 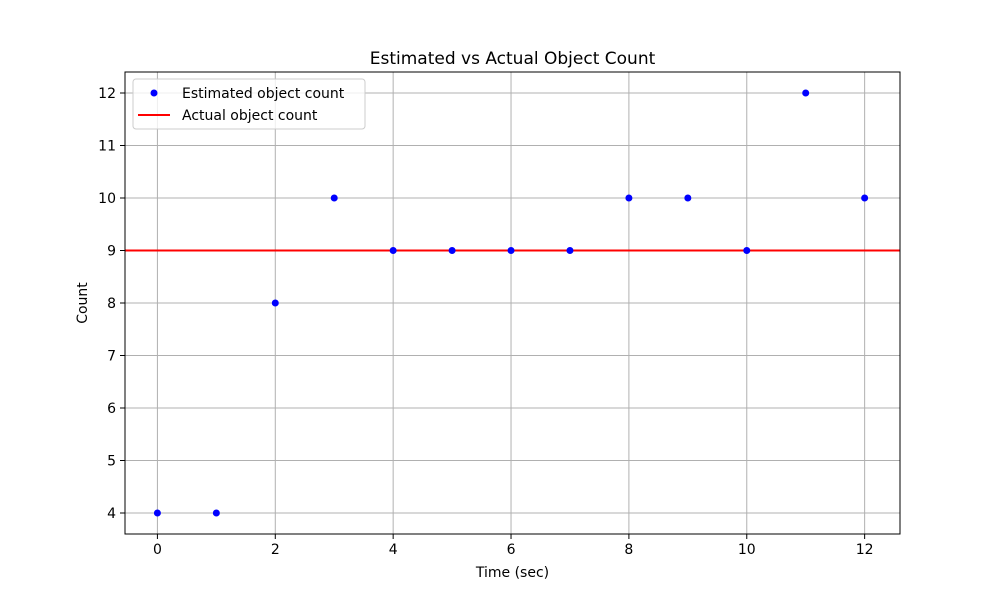 What do you see at coordinates (511, 550) in the screenshot?
I see `x-tick-label: 6` at bounding box center [511, 550].